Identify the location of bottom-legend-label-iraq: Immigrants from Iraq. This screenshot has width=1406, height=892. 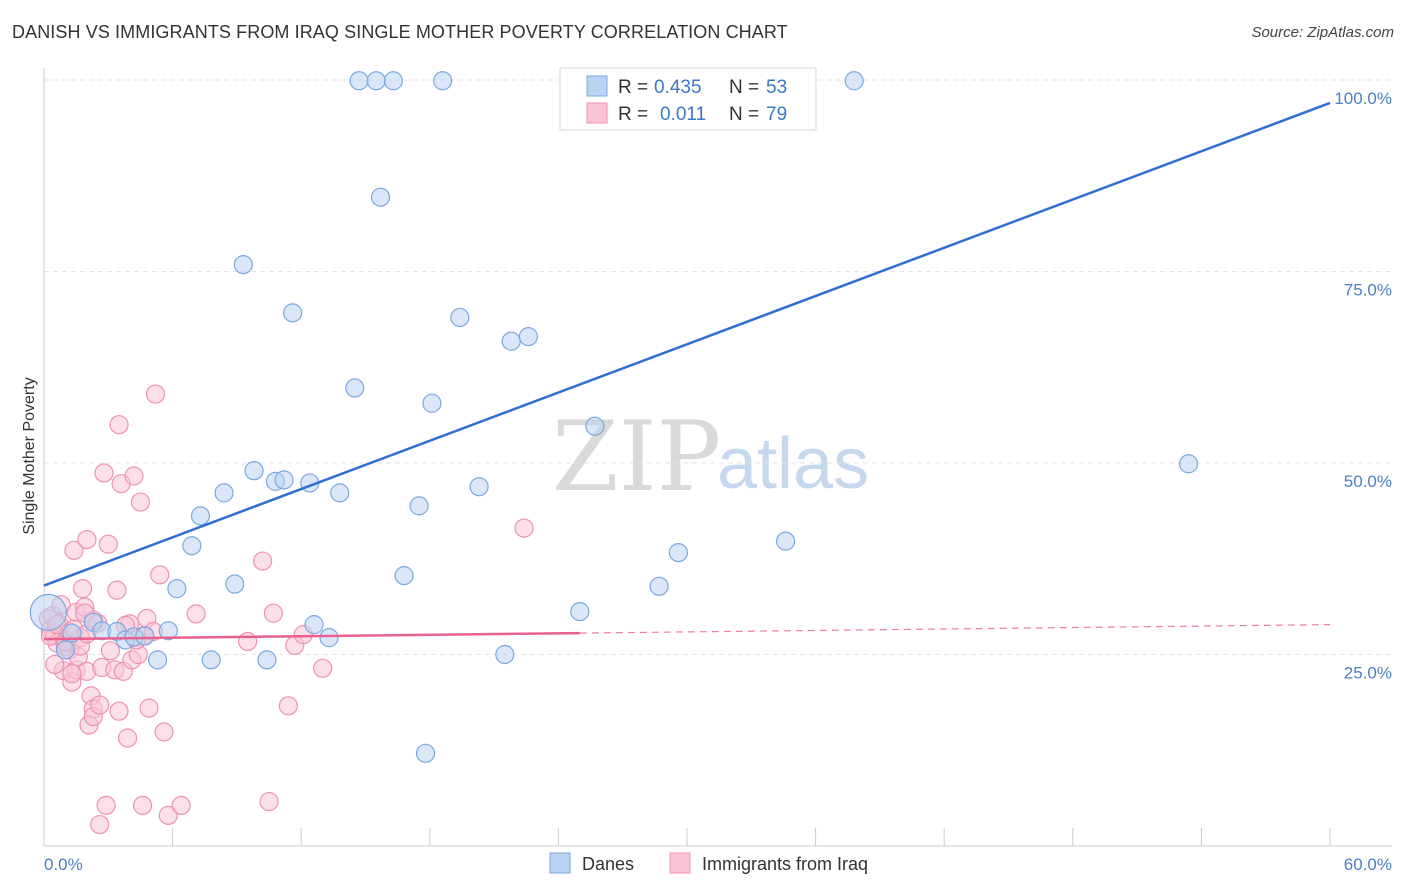
(785, 864).